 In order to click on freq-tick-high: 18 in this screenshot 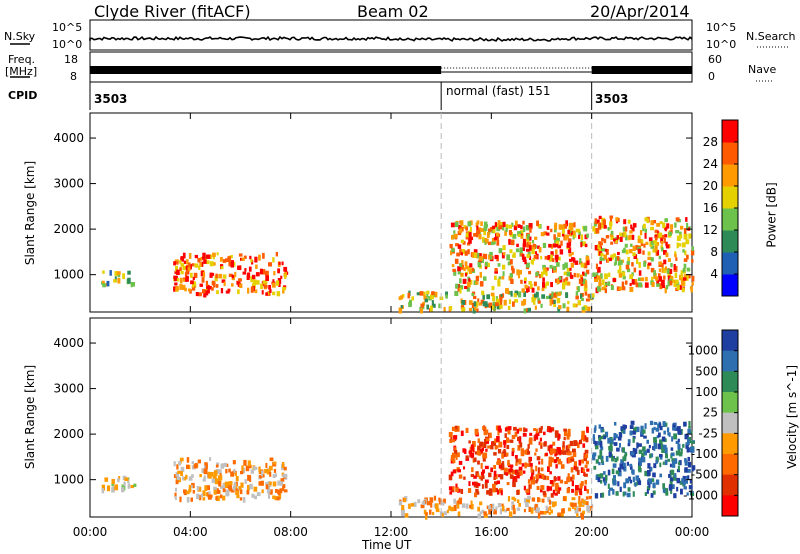, I will do `click(71, 59)`.